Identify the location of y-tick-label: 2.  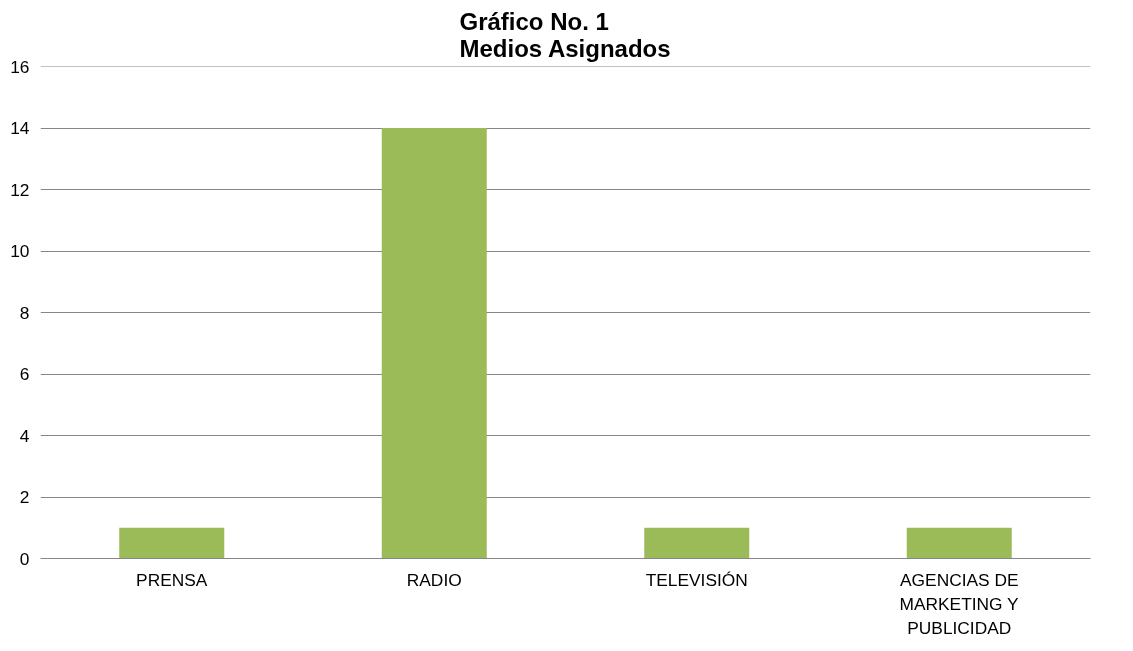
(24, 497).